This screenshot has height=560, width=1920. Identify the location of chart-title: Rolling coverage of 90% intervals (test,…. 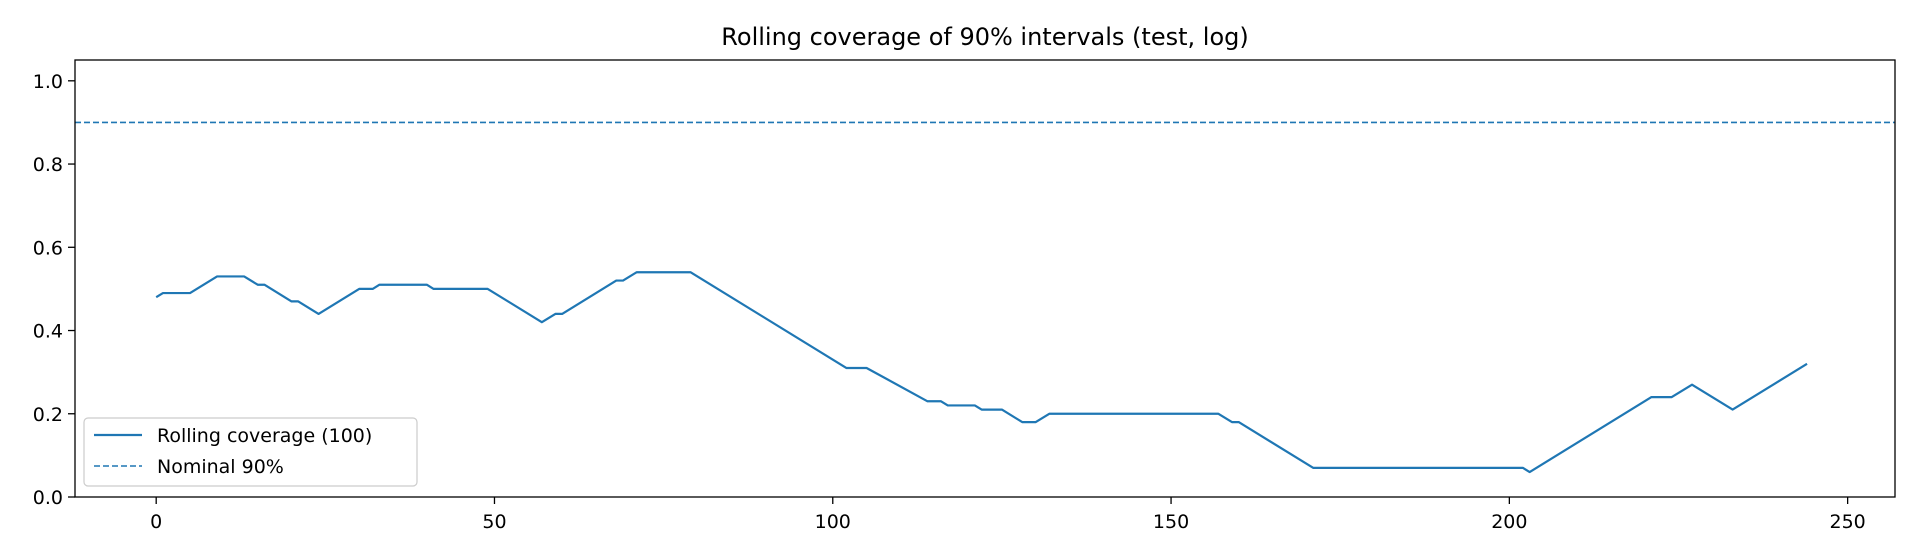
(984, 37).